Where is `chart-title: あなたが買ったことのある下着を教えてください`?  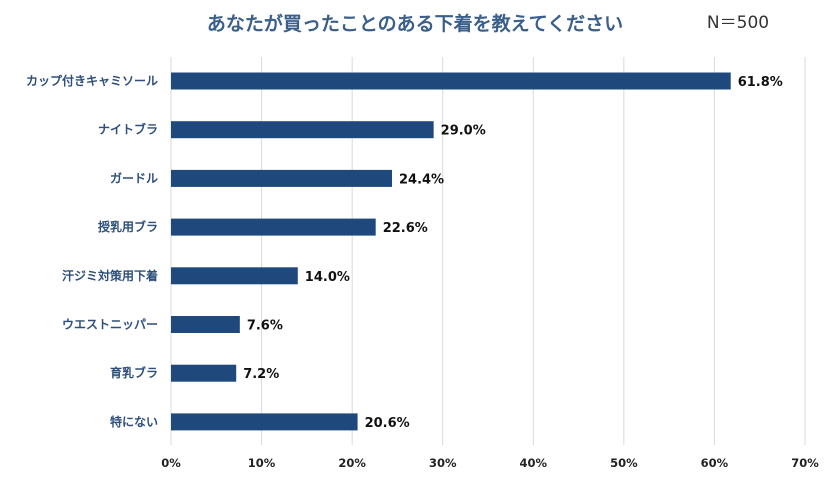 chart-title: あなたが買ったことのある下着を教えてください is located at coordinates (415, 23).